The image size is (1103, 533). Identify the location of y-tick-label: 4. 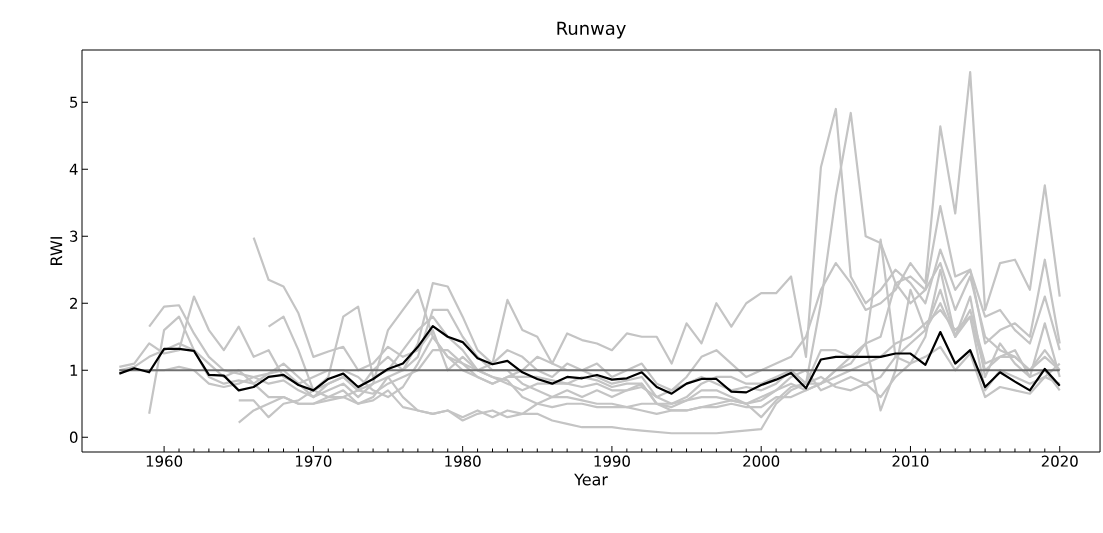
(73, 169).